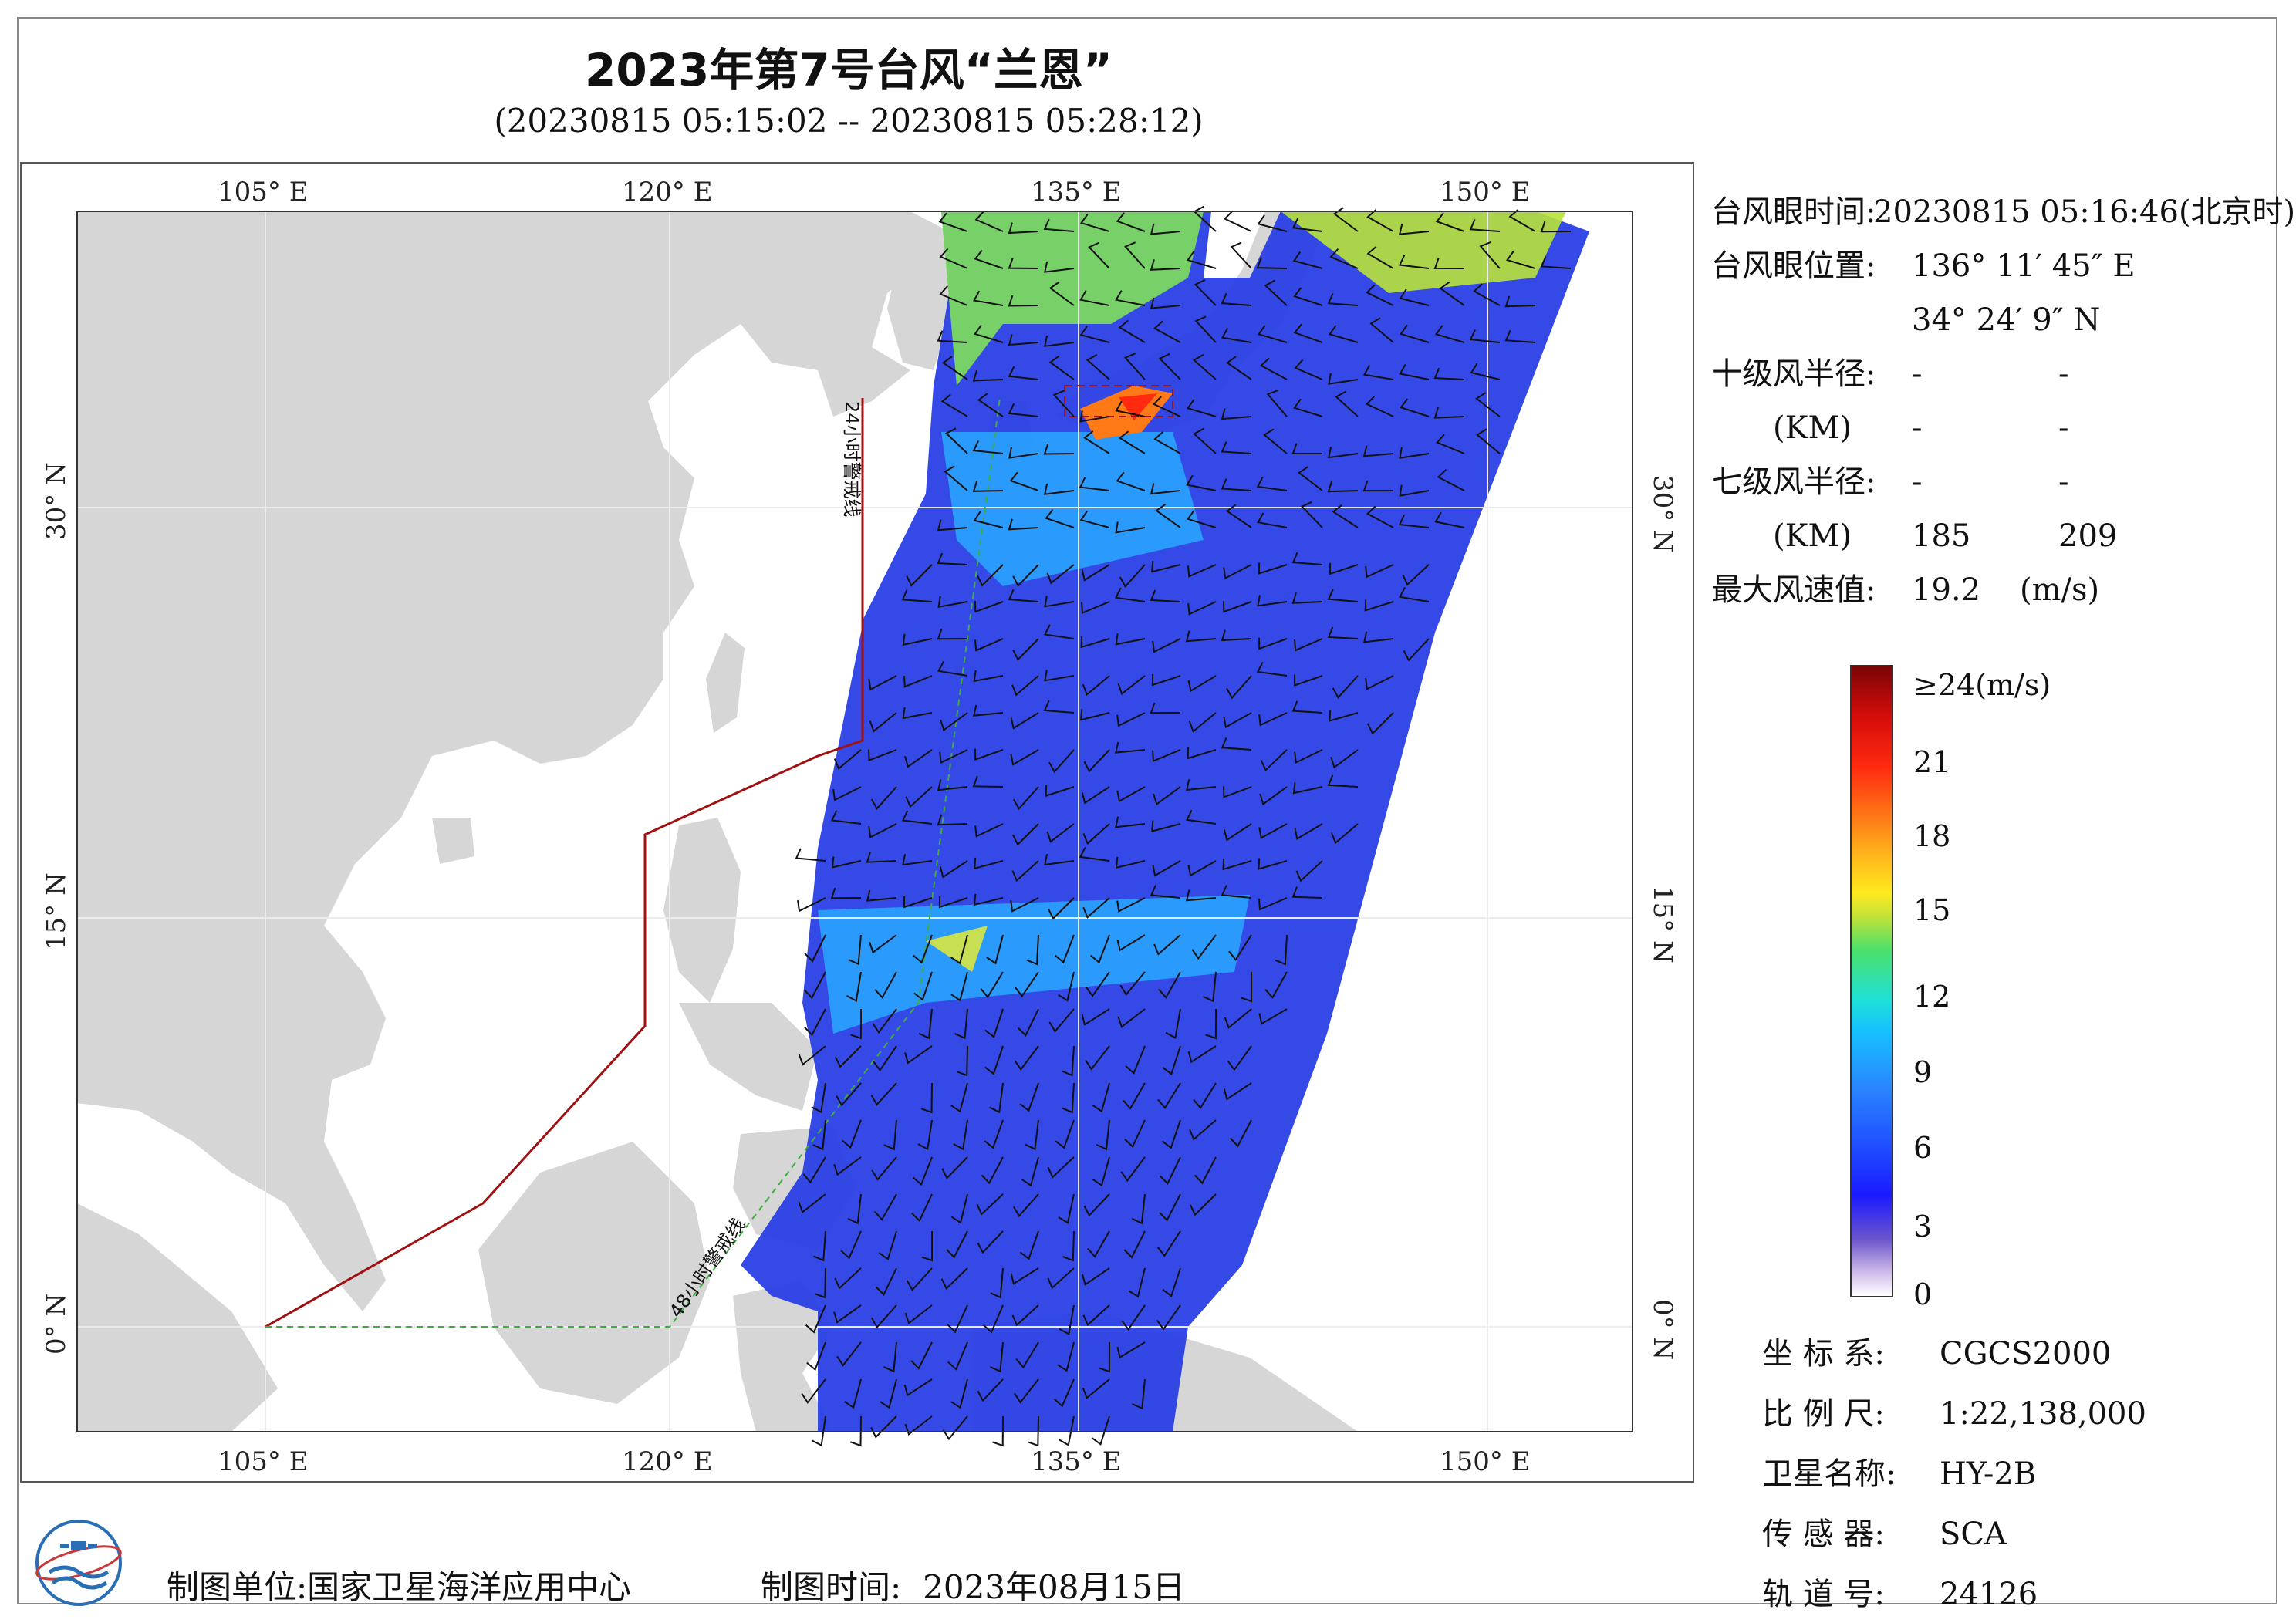 Image resolution: width=2296 pixels, height=1623 pixels. Describe the element at coordinates (1072, 509) in the screenshot. I see `swath-moderate-north` at that location.